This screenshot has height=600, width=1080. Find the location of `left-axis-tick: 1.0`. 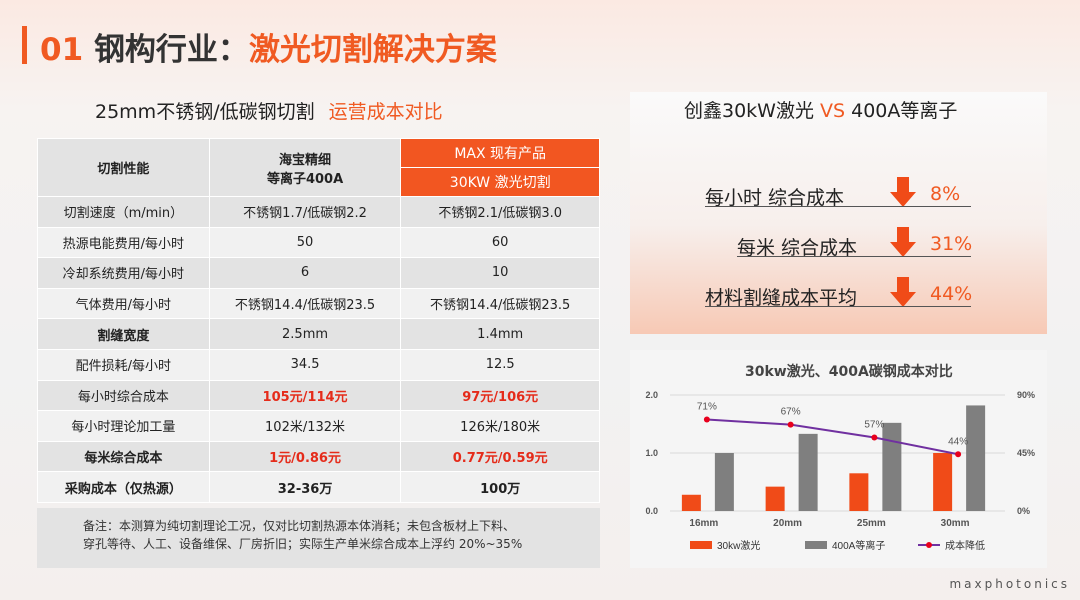

left-axis-tick: 1.0 is located at coordinates (651, 453).